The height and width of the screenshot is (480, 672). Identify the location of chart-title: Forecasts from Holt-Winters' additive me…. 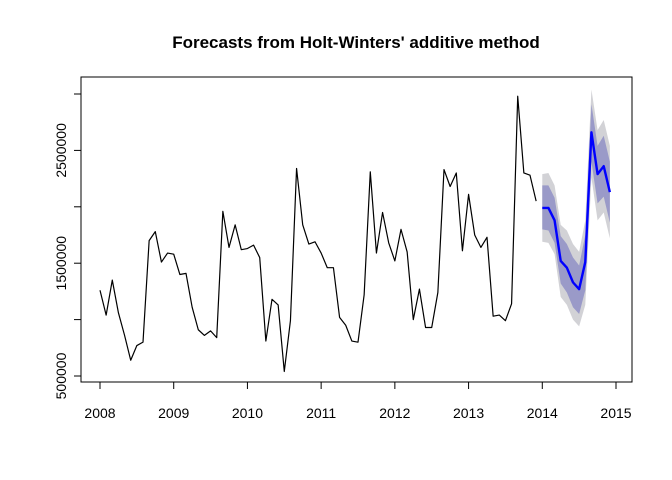
(356, 42).